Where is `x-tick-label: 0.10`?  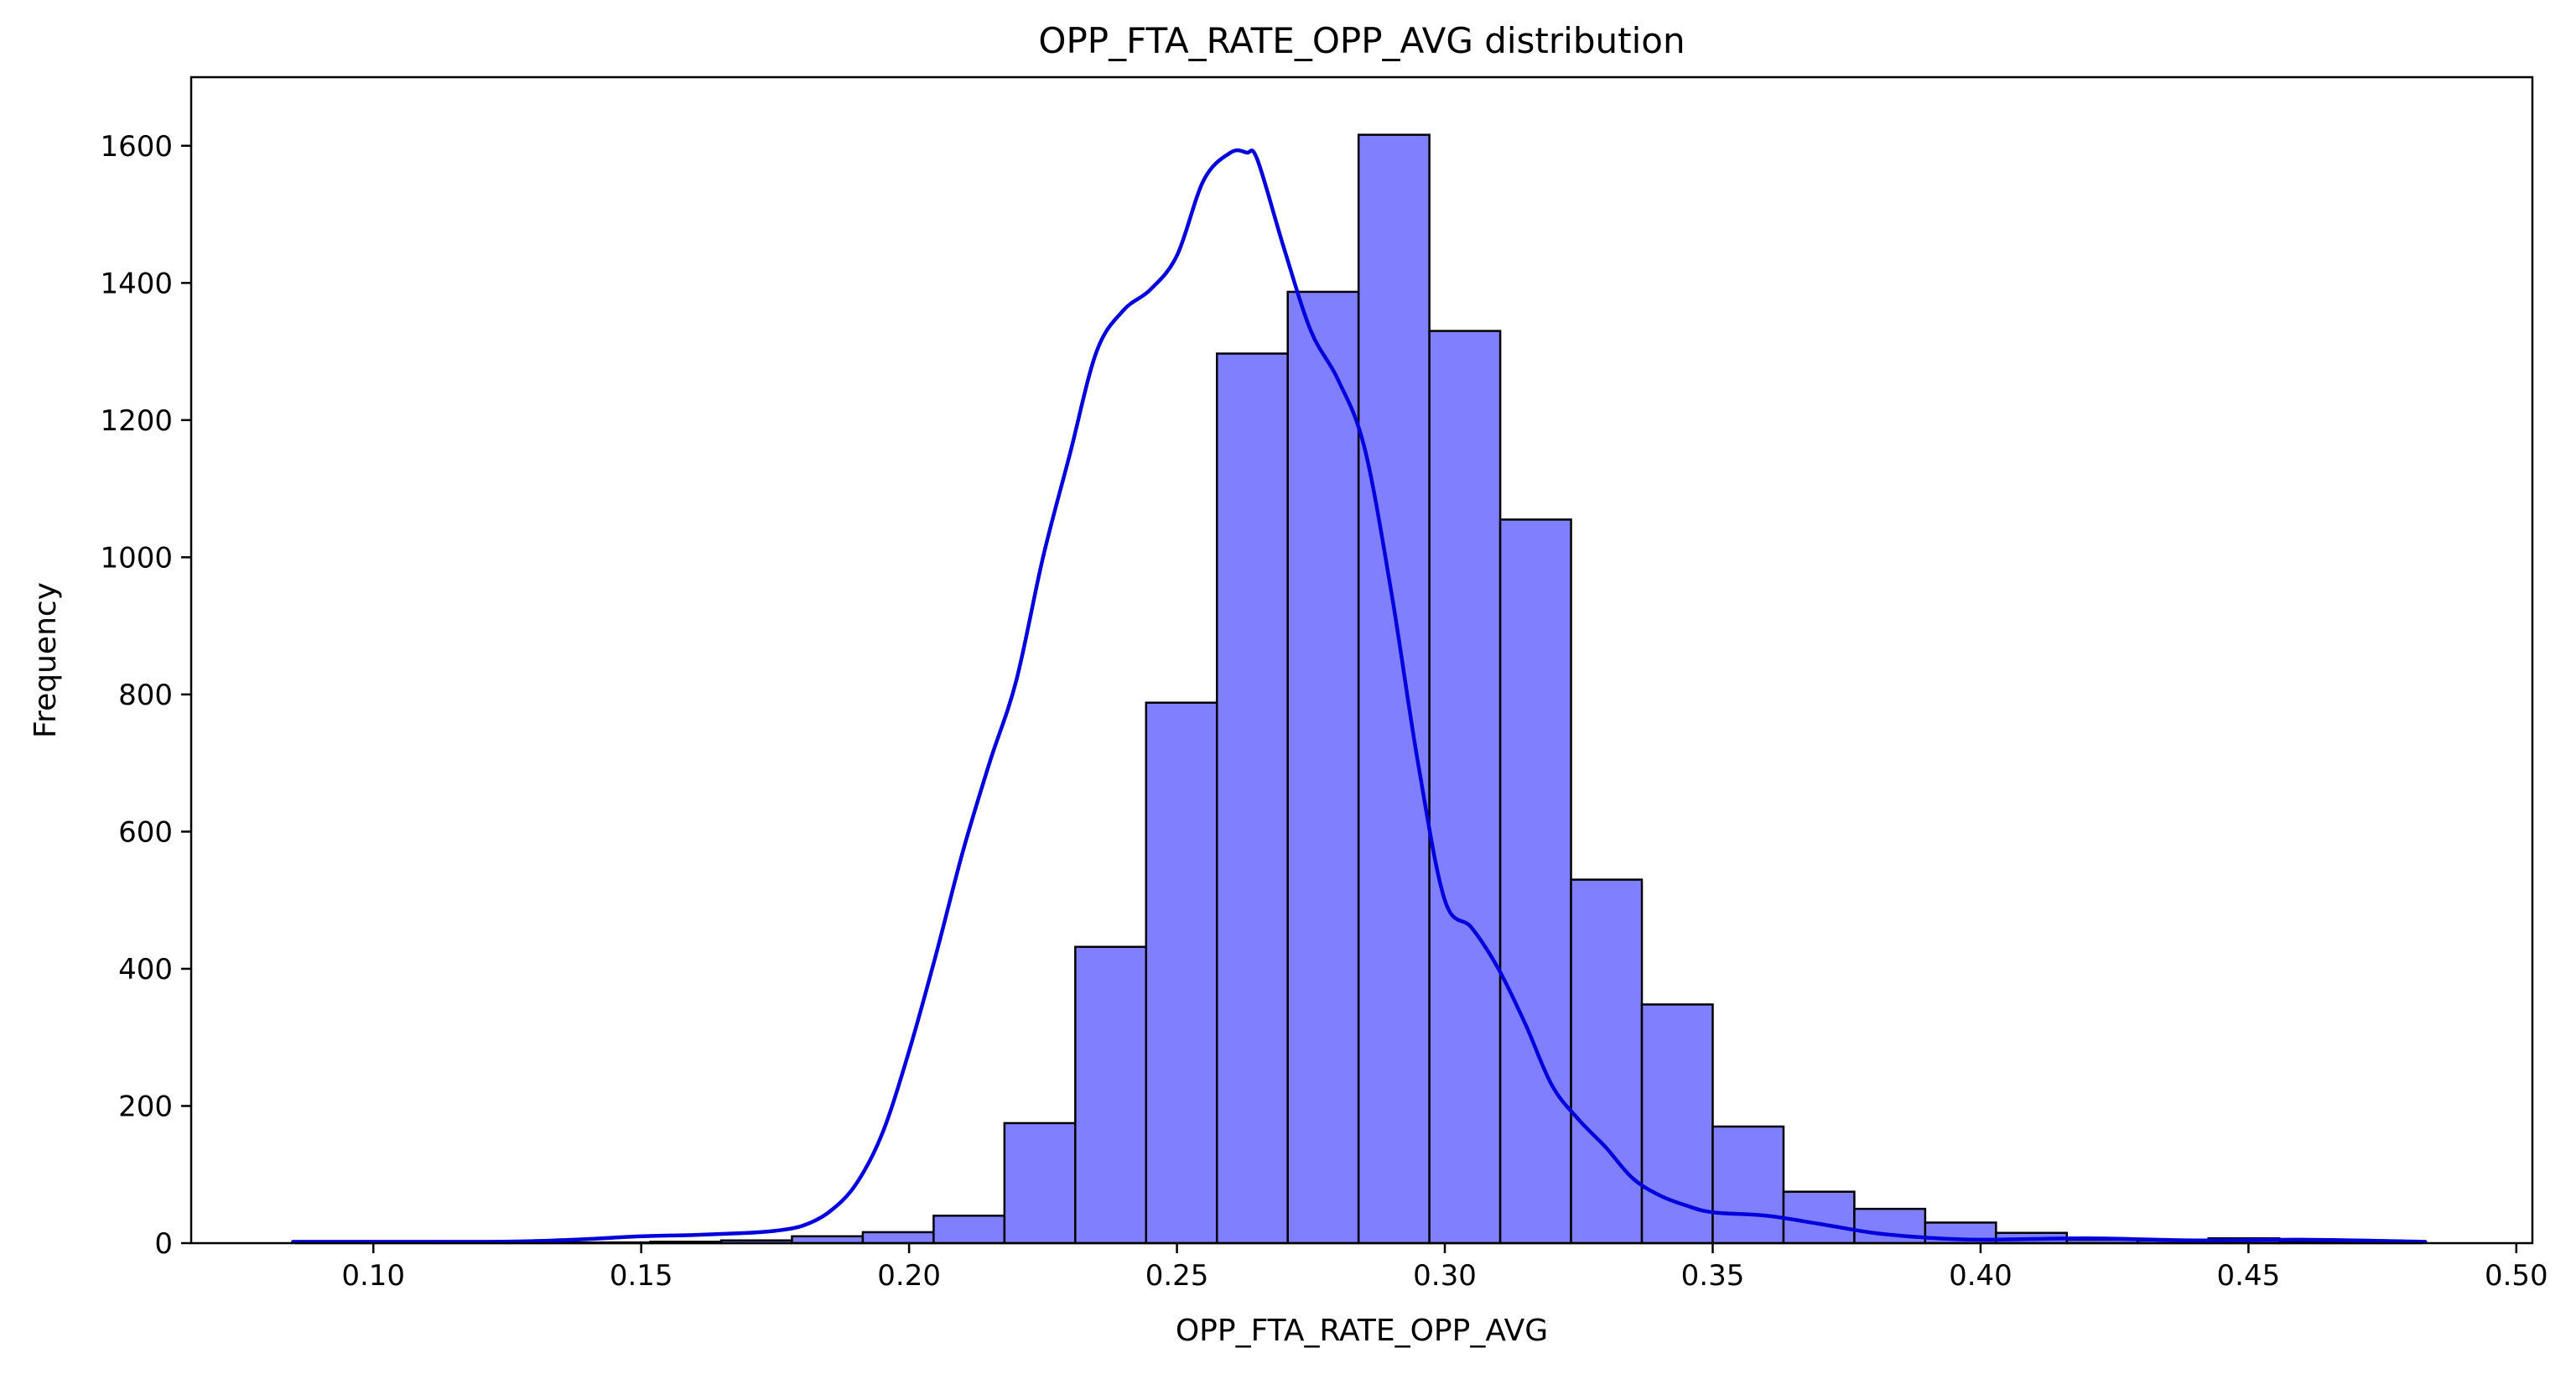 x-tick-label: 0.10 is located at coordinates (373, 1276).